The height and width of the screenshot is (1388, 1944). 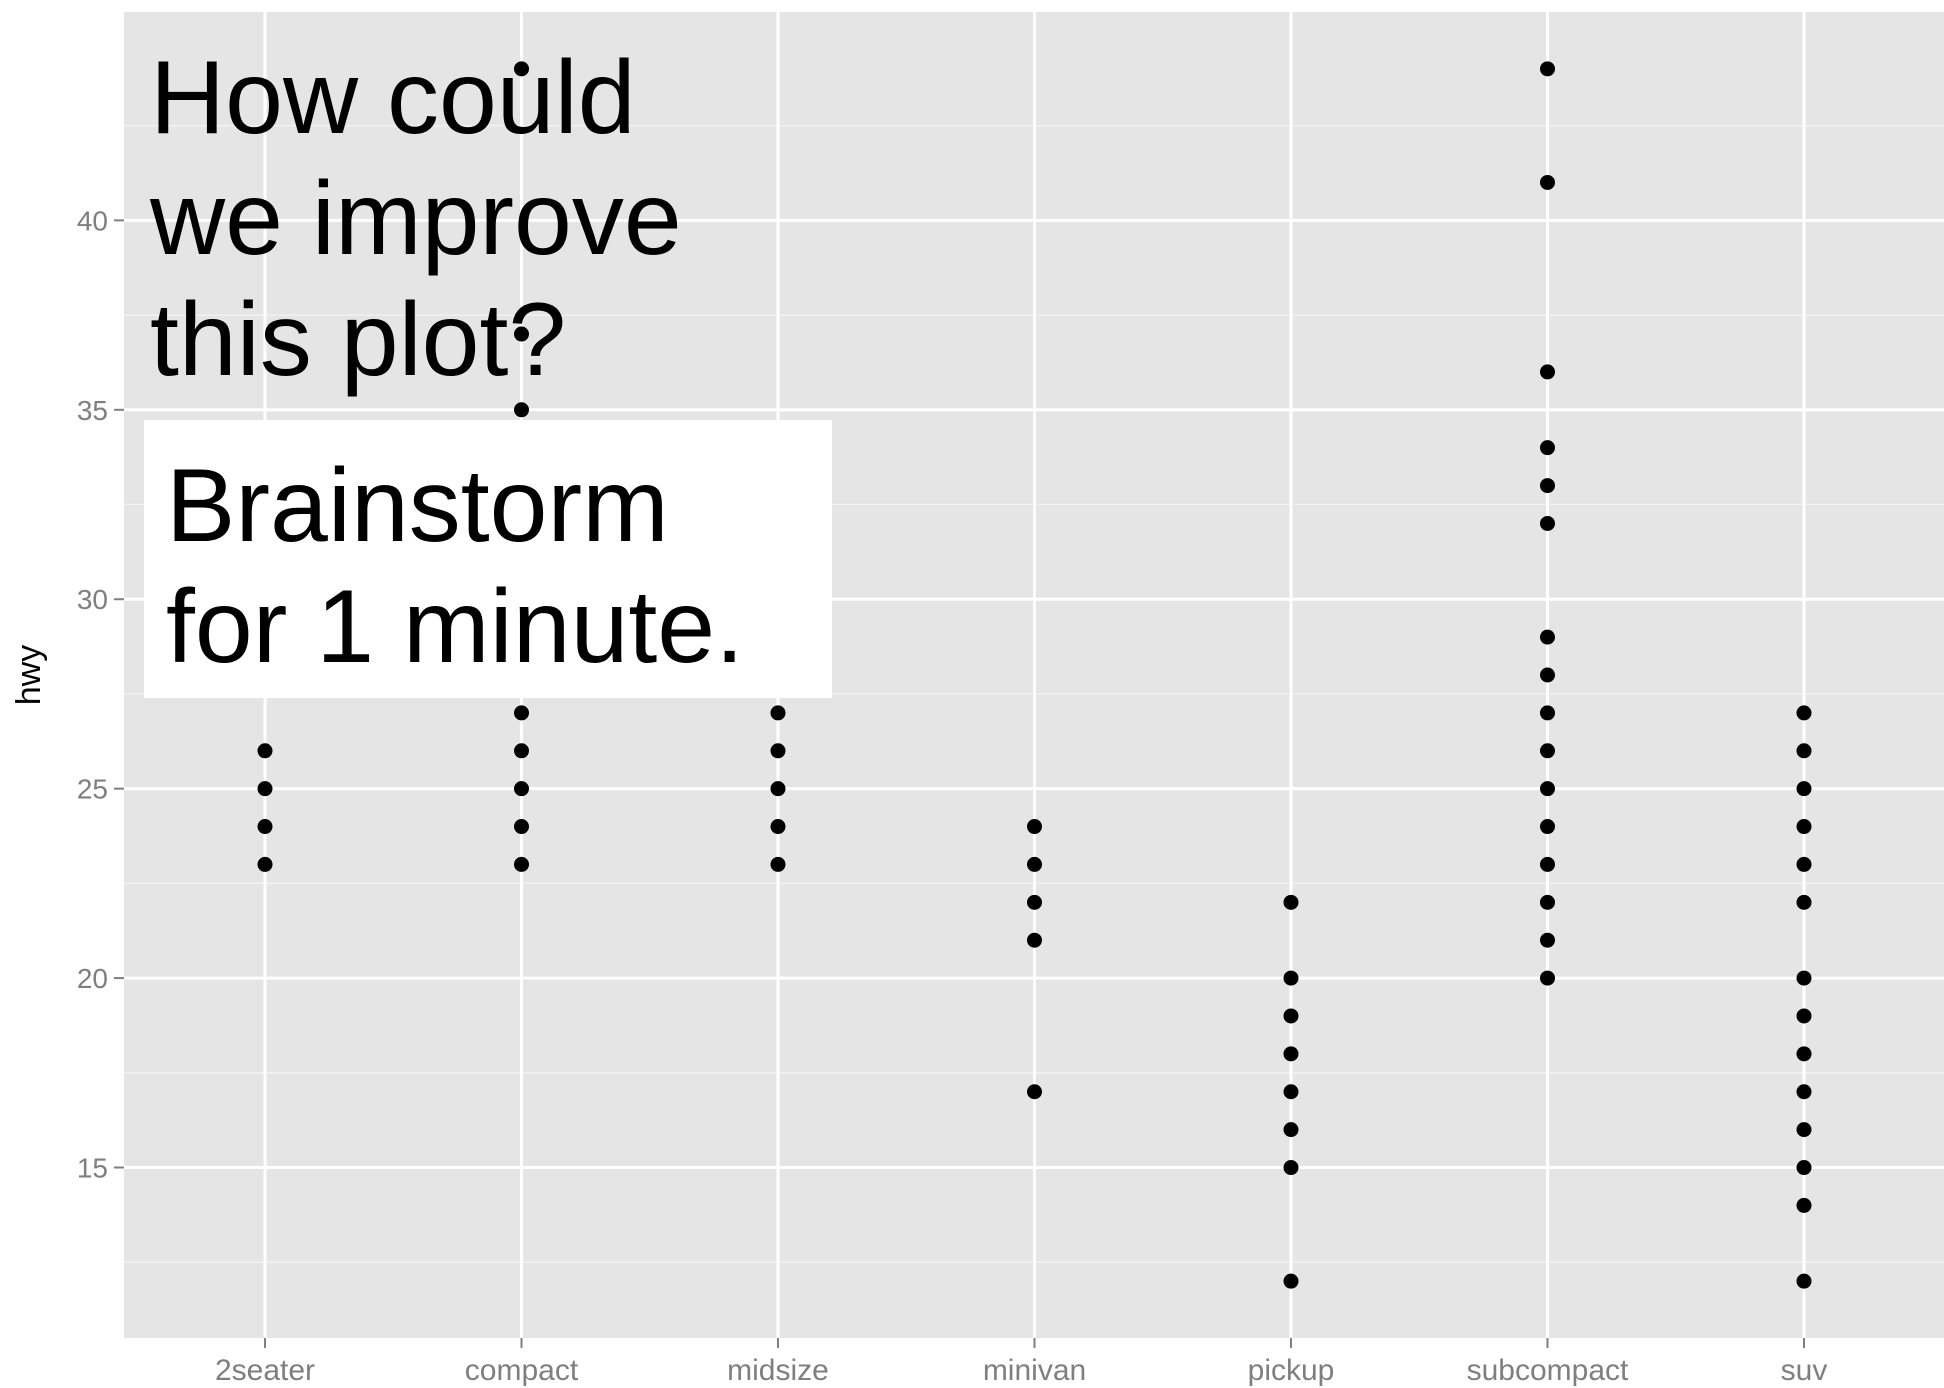 What do you see at coordinates (92, 599) in the screenshot?
I see `y-tick-label: 30` at bounding box center [92, 599].